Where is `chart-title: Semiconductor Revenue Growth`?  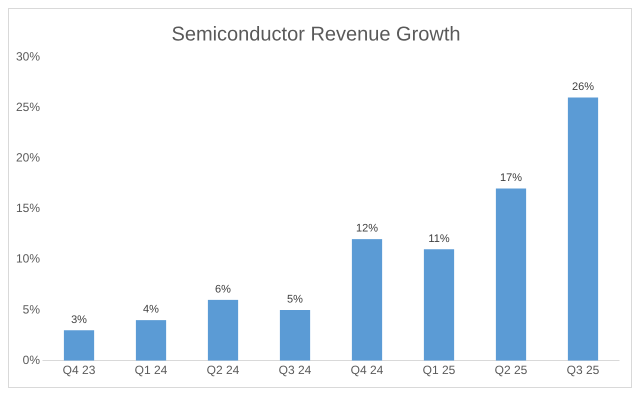 chart-title: Semiconductor Revenue Growth is located at coordinates (316, 35).